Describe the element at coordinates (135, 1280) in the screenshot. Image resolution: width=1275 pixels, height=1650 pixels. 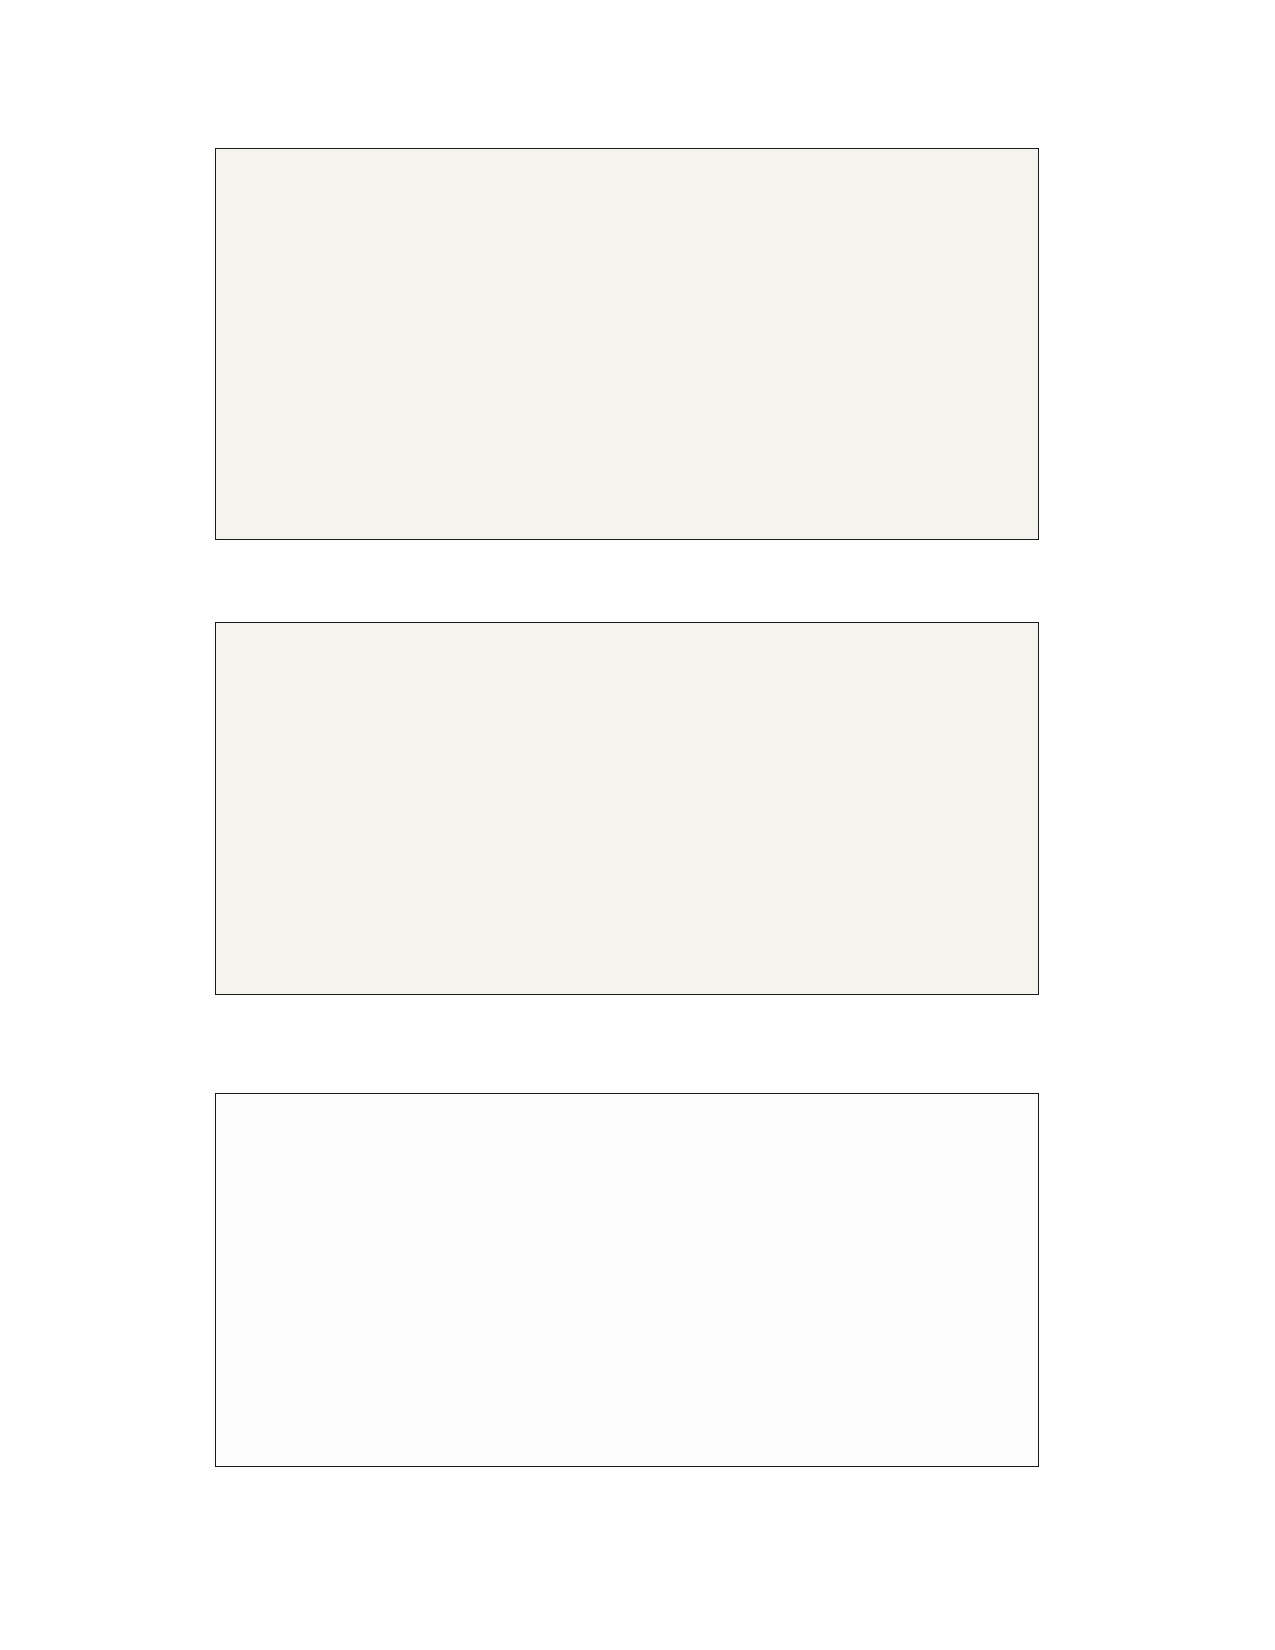
I see `panel3-y-axis-label` at that location.